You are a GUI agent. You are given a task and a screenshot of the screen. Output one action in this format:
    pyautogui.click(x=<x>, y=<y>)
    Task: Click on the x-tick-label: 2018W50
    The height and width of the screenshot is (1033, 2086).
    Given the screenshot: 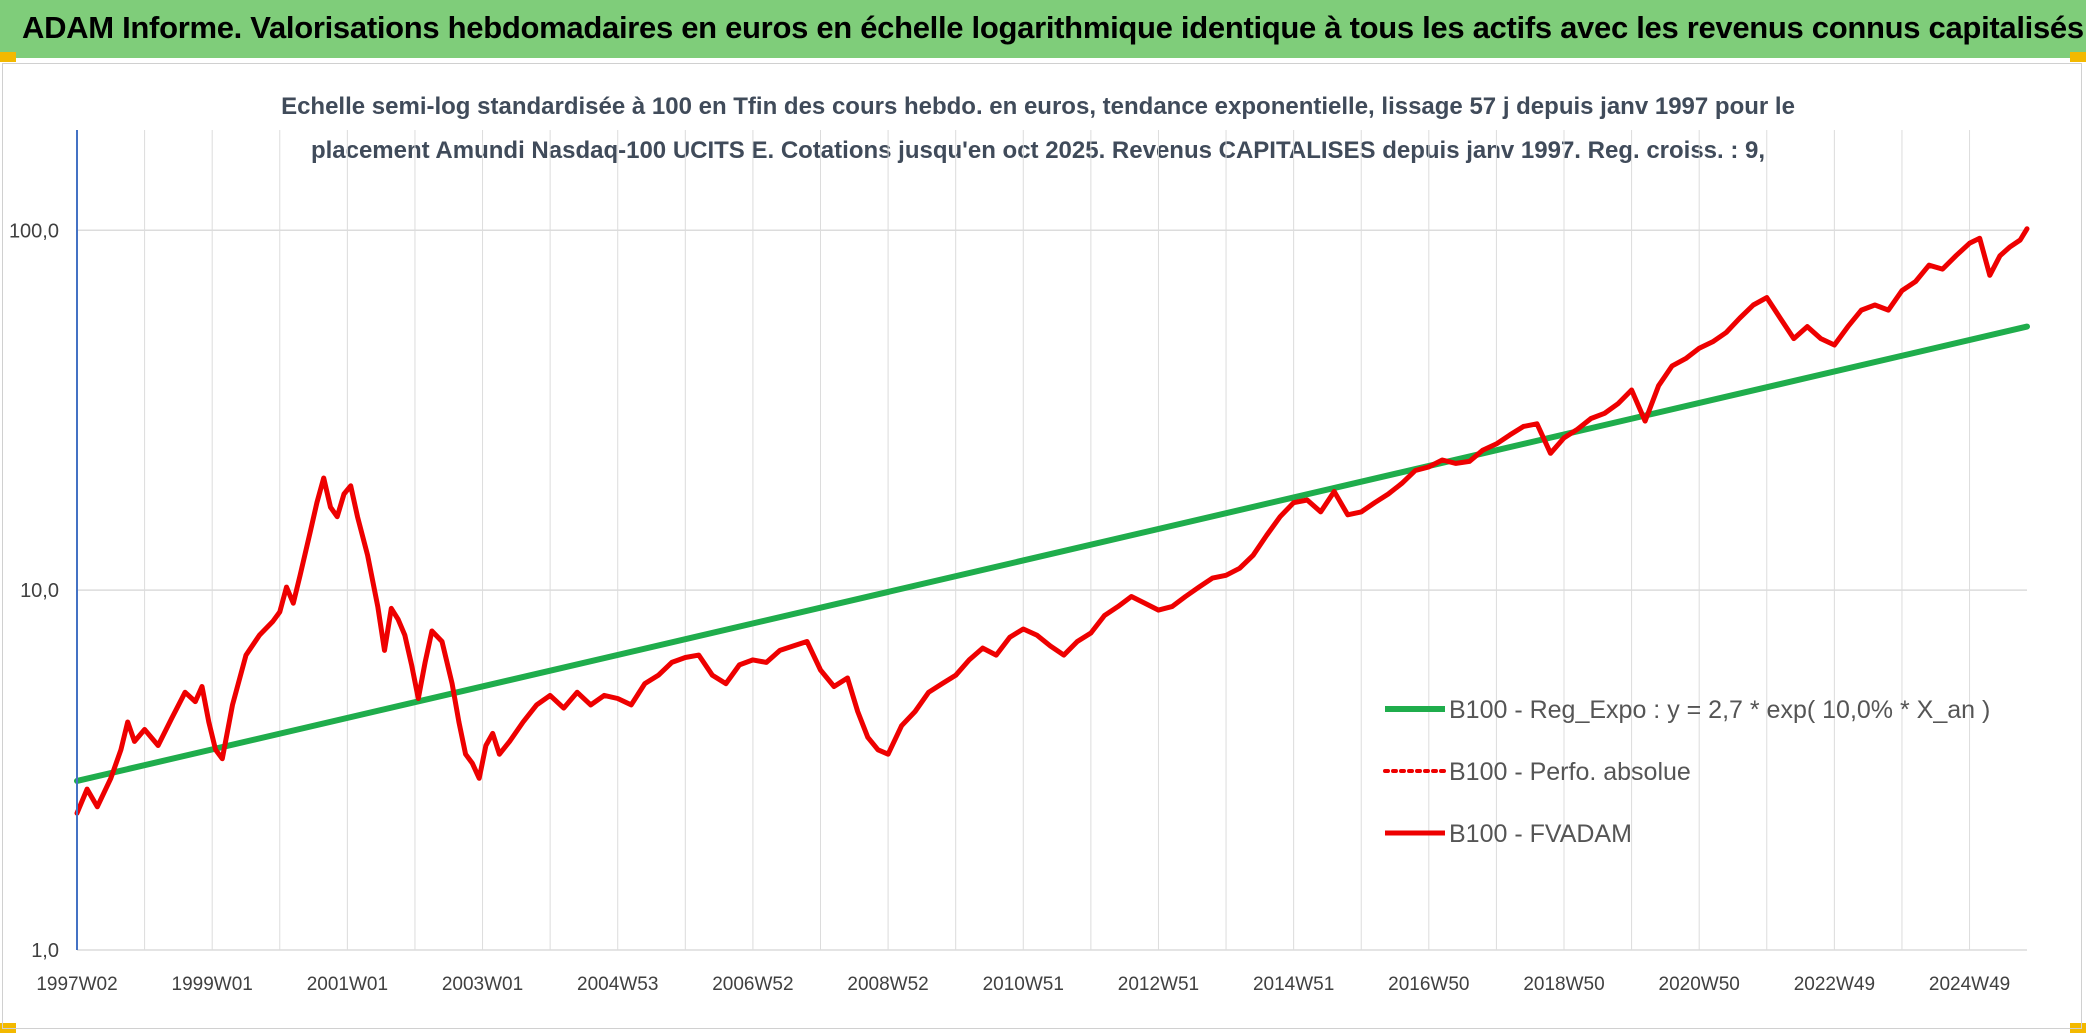 What is the action you would take?
    pyautogui.click(x=1563, y=984)
    